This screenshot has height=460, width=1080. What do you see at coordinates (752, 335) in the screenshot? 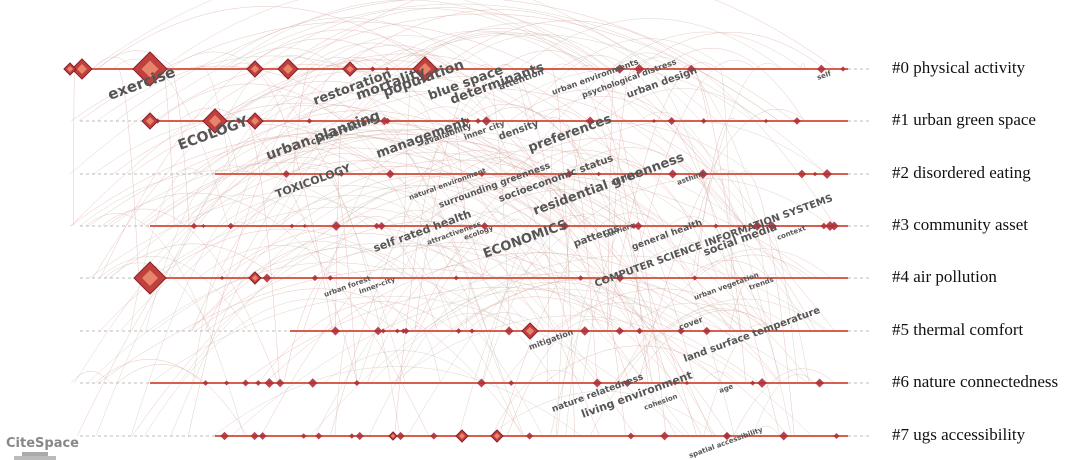
I see `keyword: land surface temperature` at bounding box center [752, 335].